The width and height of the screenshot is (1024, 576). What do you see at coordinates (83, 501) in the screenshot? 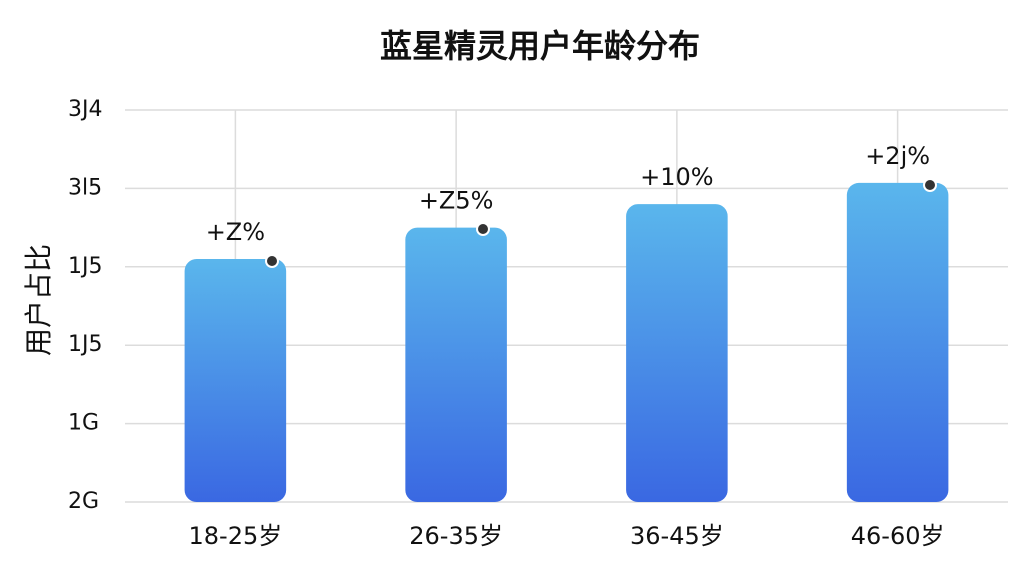
I see `y-tick-label: 2G` at bounding box center [83, 501].